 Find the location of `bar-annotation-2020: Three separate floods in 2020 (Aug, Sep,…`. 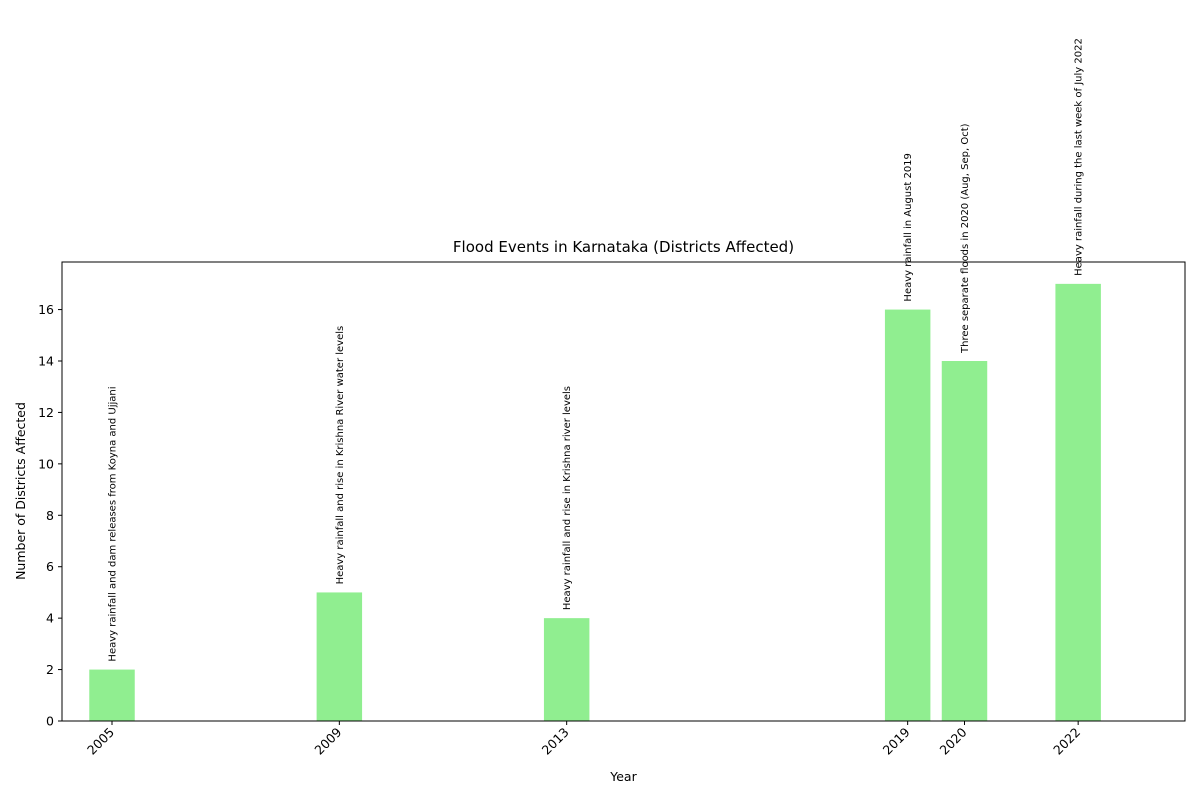

bar-annotation-2020: Three separate floods in 2020 (Aug, Sep,… is located at coordinates (965, 238).